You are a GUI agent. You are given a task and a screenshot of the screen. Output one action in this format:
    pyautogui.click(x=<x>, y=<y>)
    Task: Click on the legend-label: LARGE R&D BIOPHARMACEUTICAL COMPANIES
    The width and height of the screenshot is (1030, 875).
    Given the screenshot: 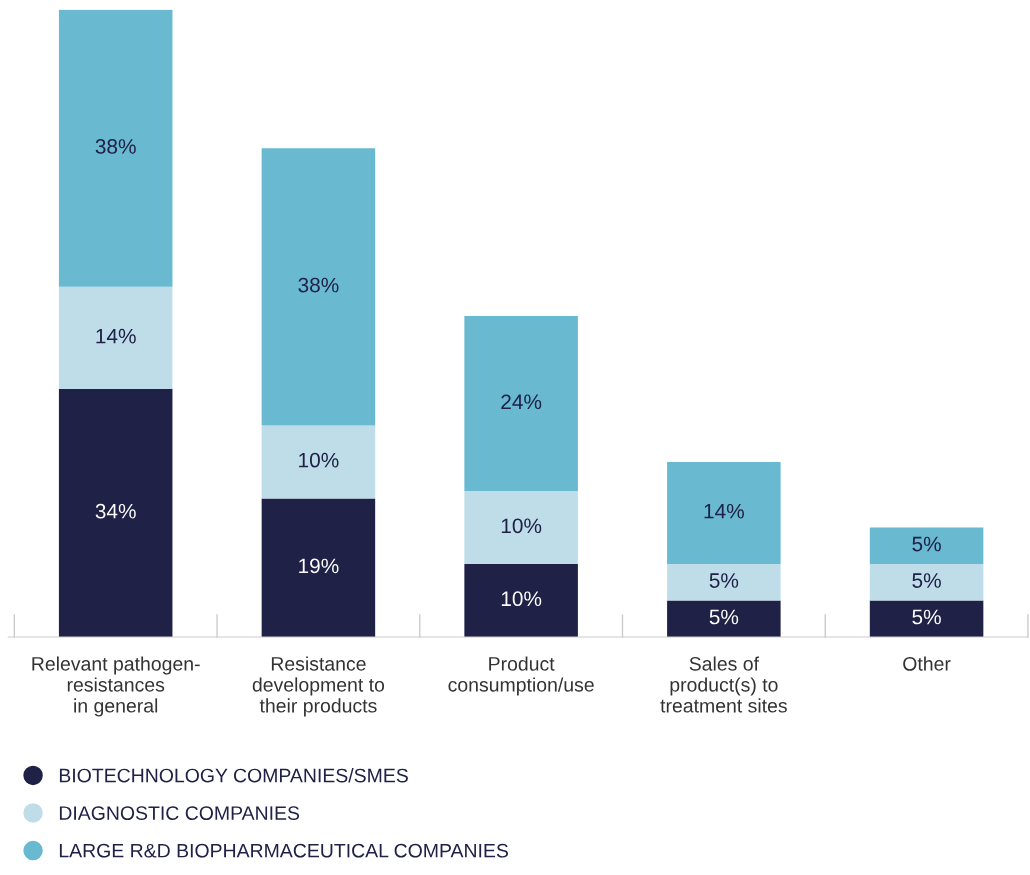 What is the action you would take?
    pyautogui.click(x=283, y=850)
    